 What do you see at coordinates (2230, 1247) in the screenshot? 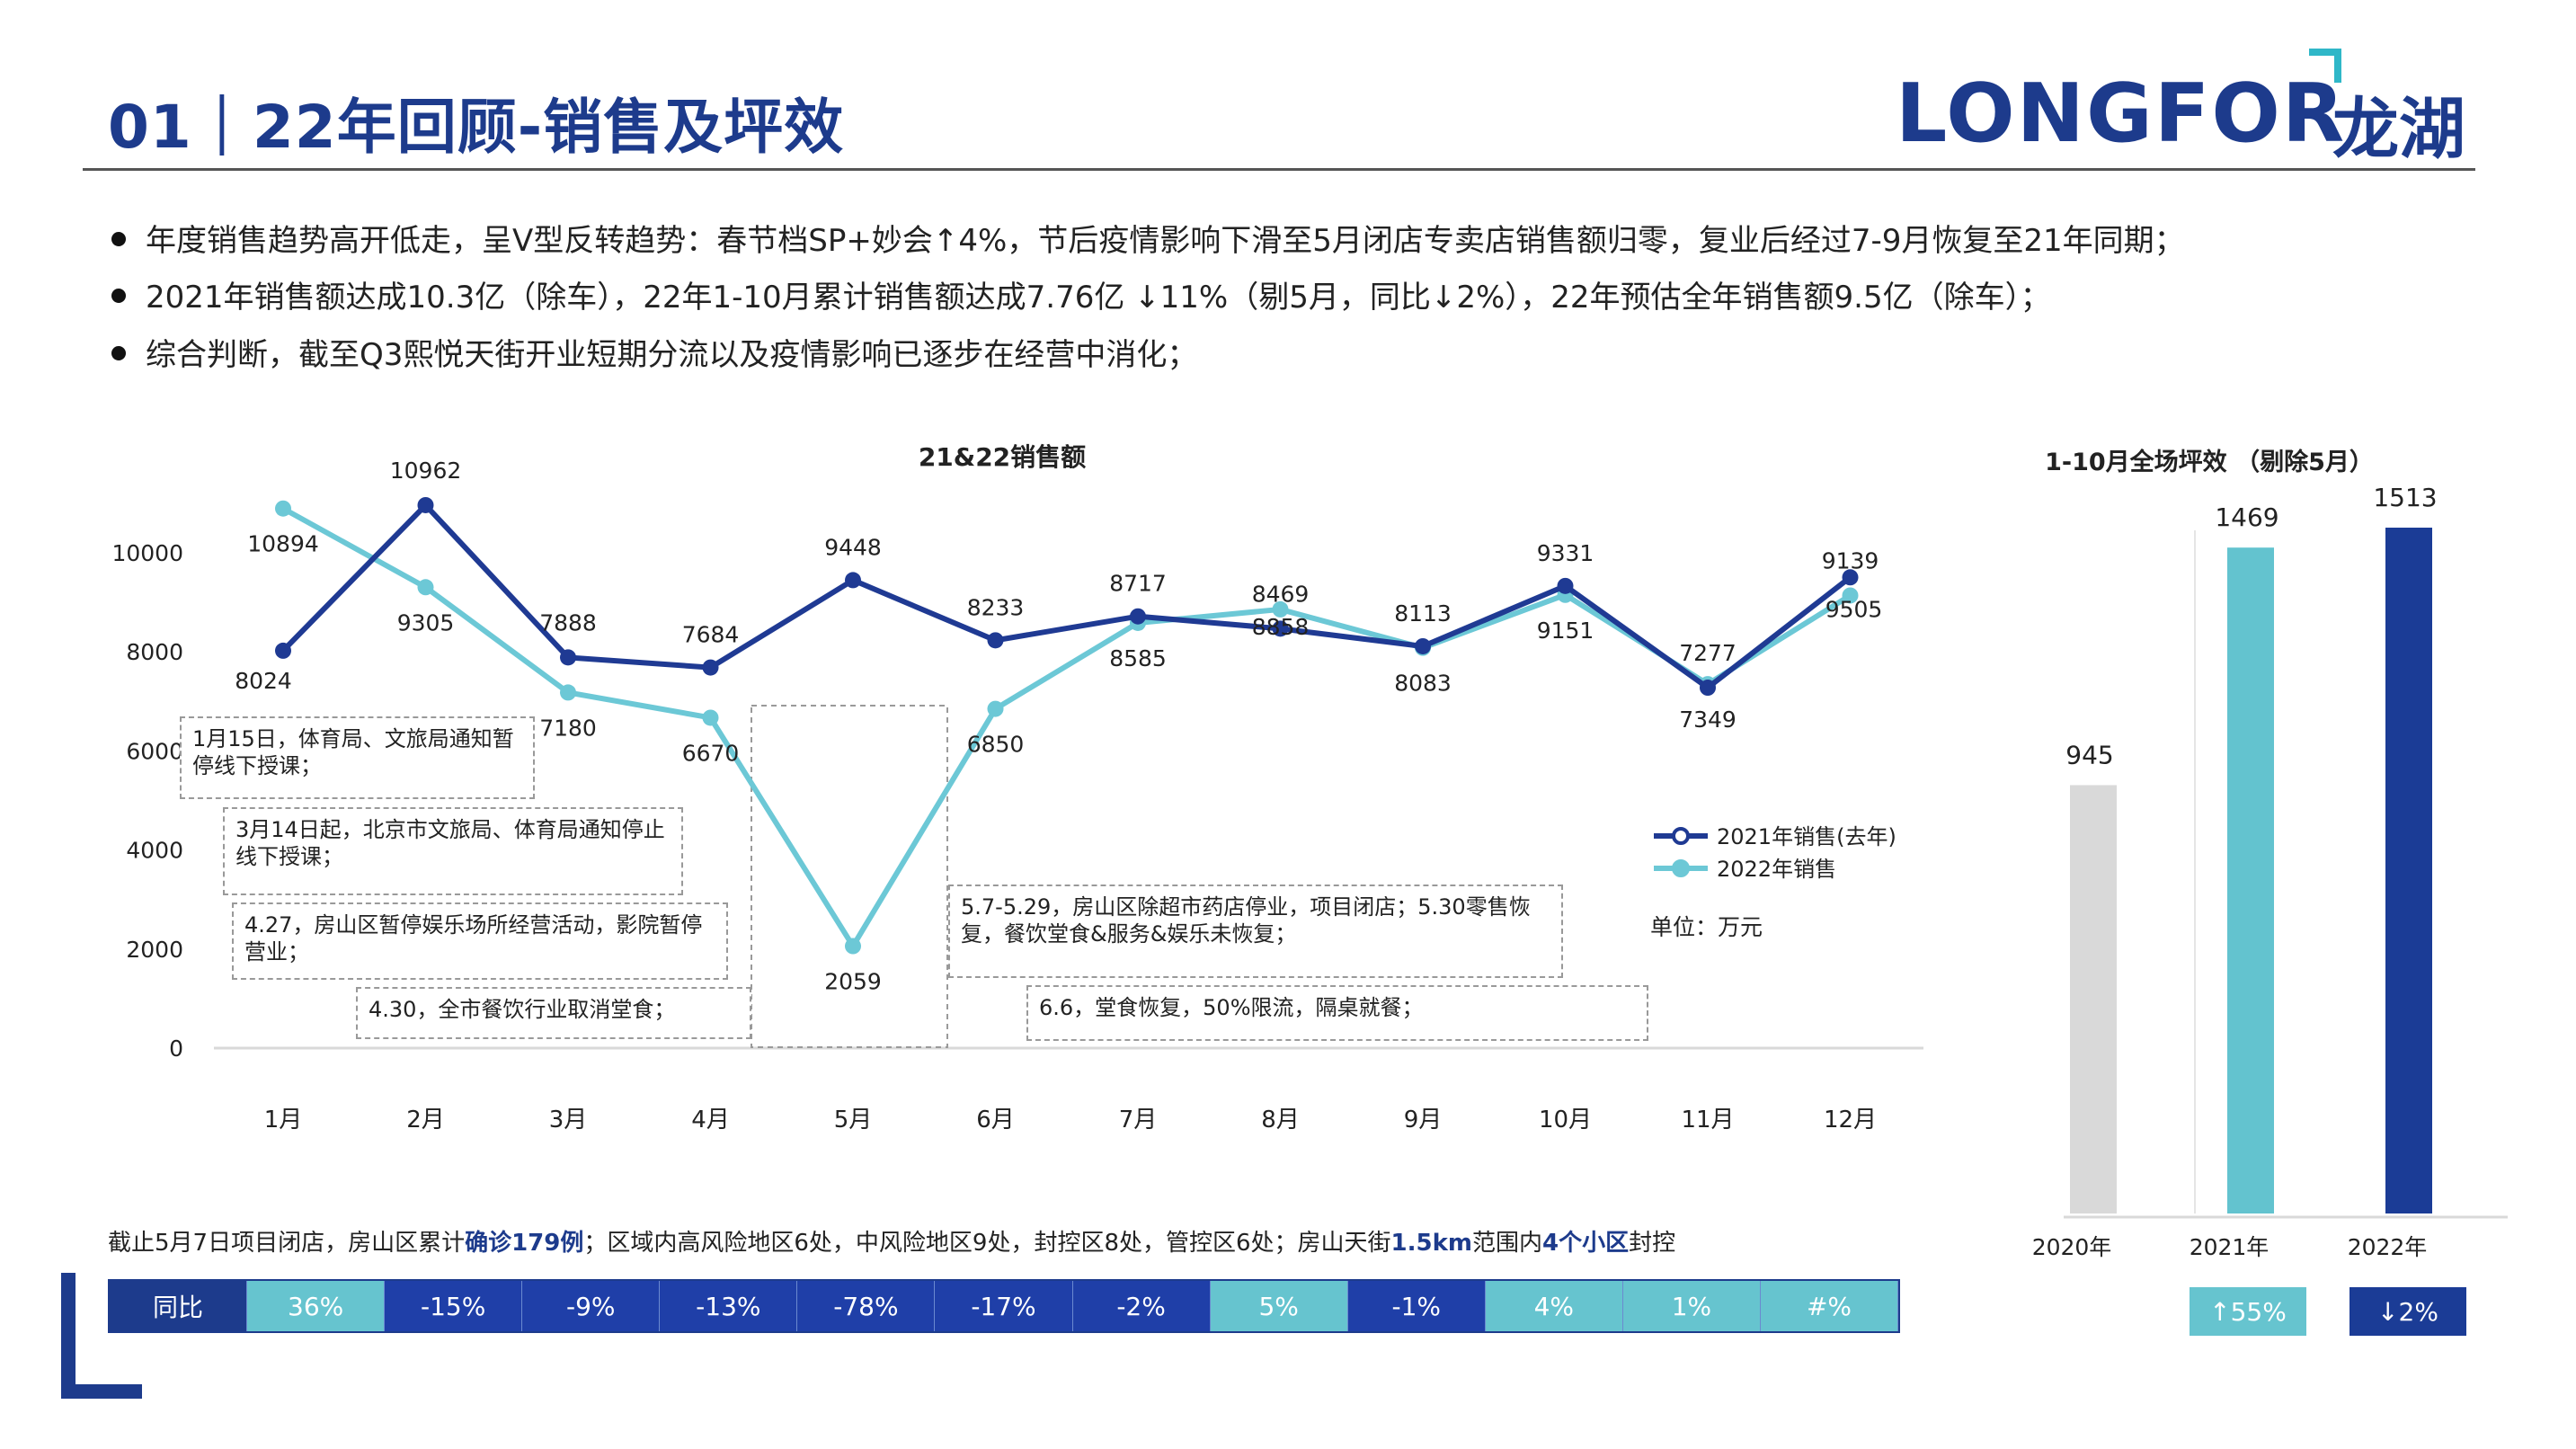
I see `bar-category-label: 2021年` at bounding box center [2230, 1247].